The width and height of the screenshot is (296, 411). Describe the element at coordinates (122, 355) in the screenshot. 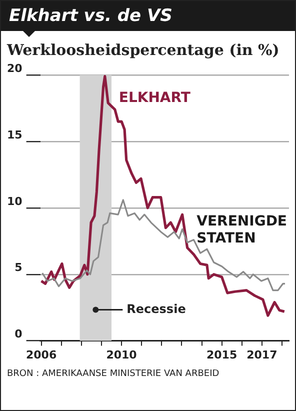

I see `x-tick-label: 2010` at that location.